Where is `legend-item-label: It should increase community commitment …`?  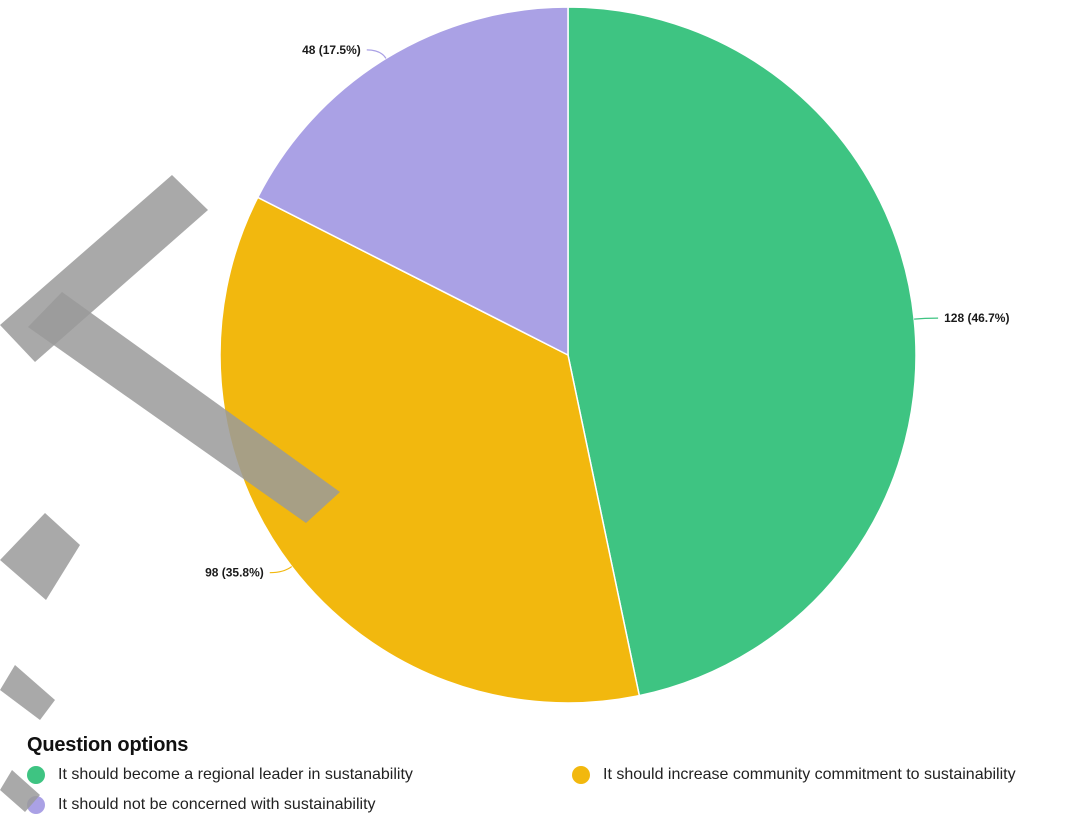
legend-item-label: It should increase community commitment … is located at coordinates (809, 774).